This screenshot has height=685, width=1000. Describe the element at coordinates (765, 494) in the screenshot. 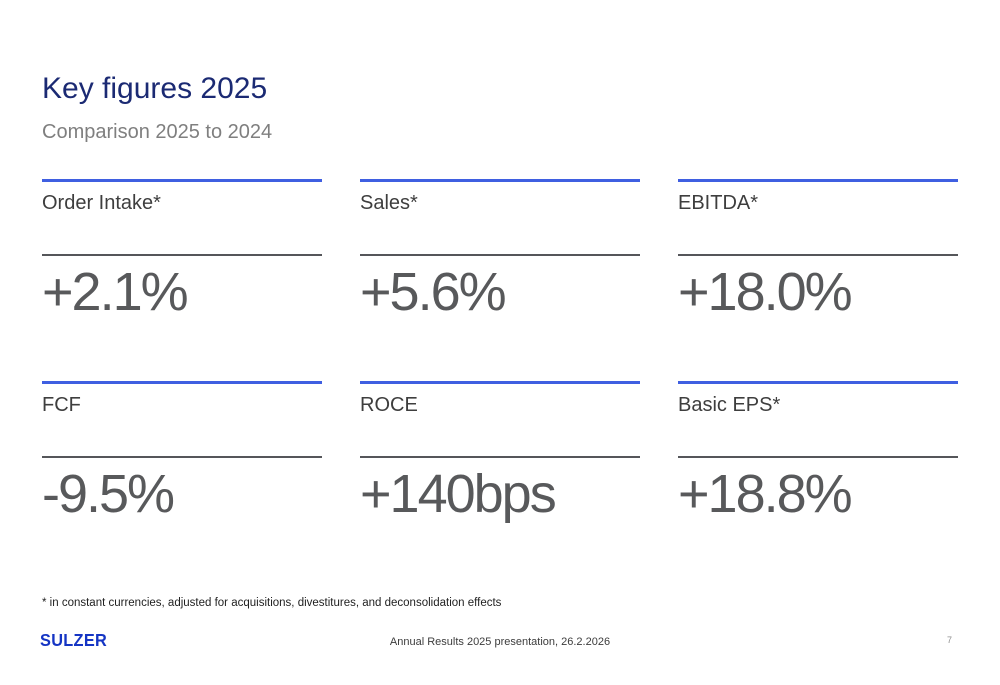

I see `metric-value: +18.8%` at that location.